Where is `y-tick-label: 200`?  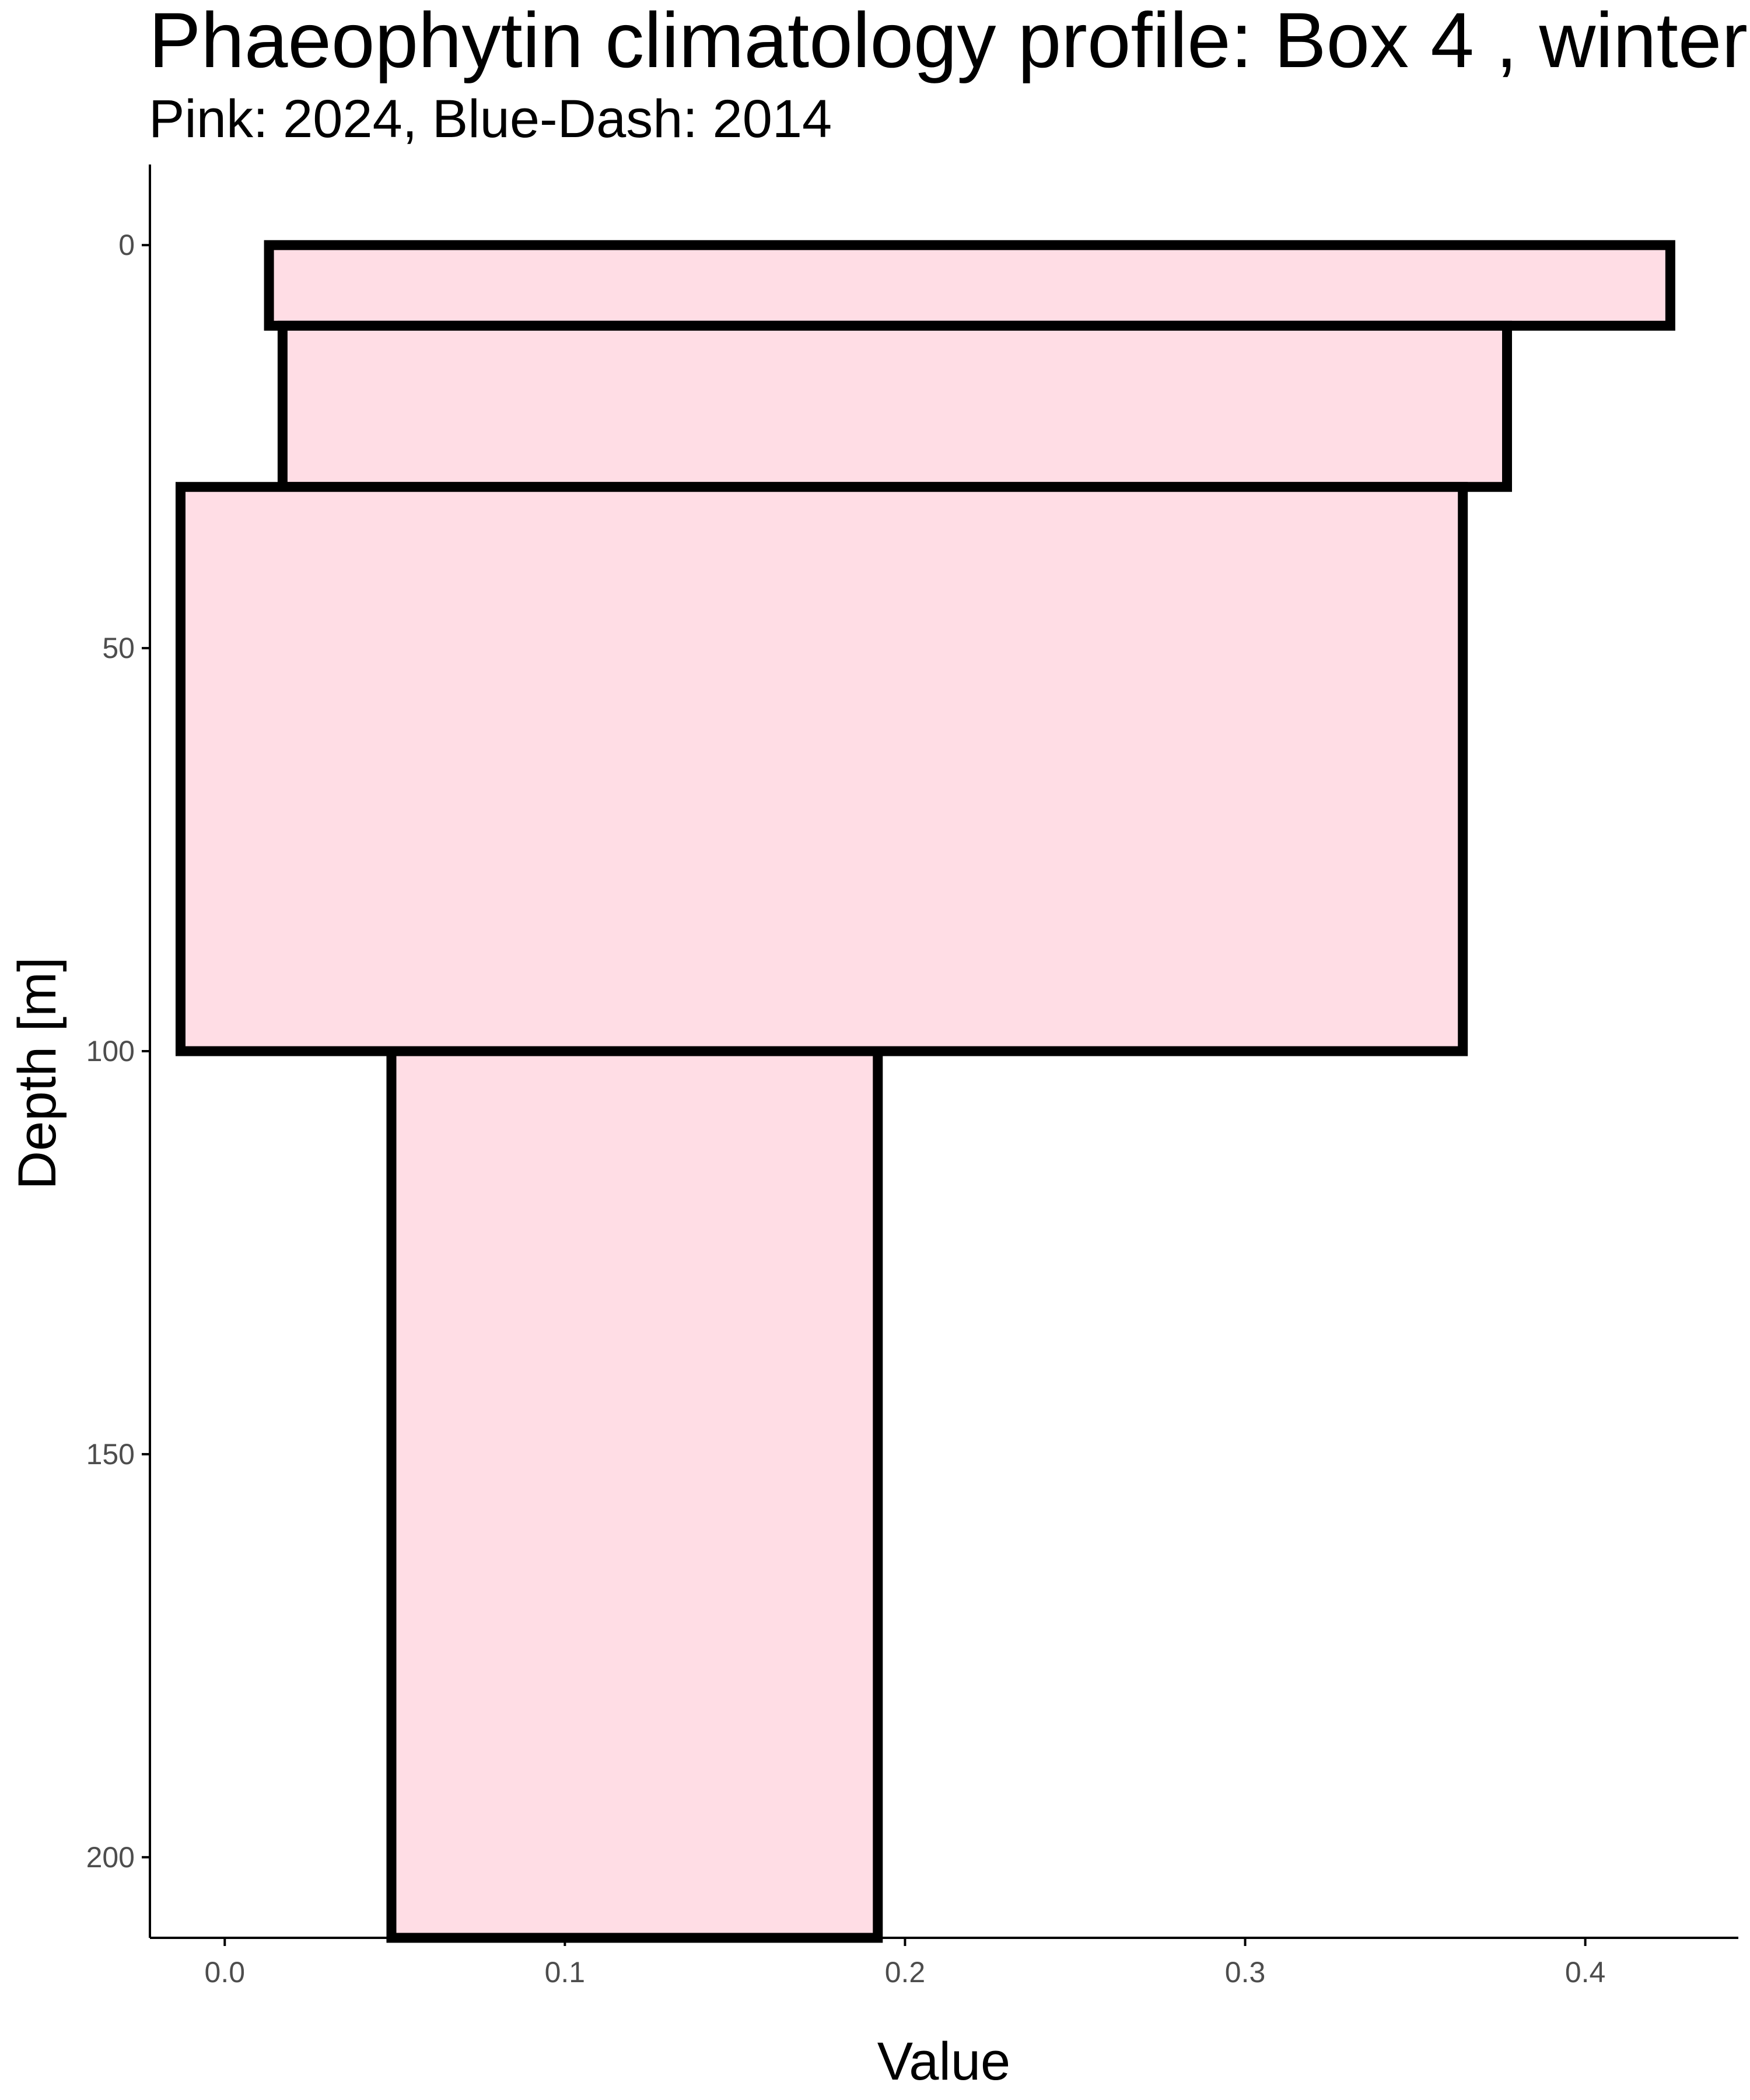
y-tick-label: 200 is located at coordinates (110, 1857).